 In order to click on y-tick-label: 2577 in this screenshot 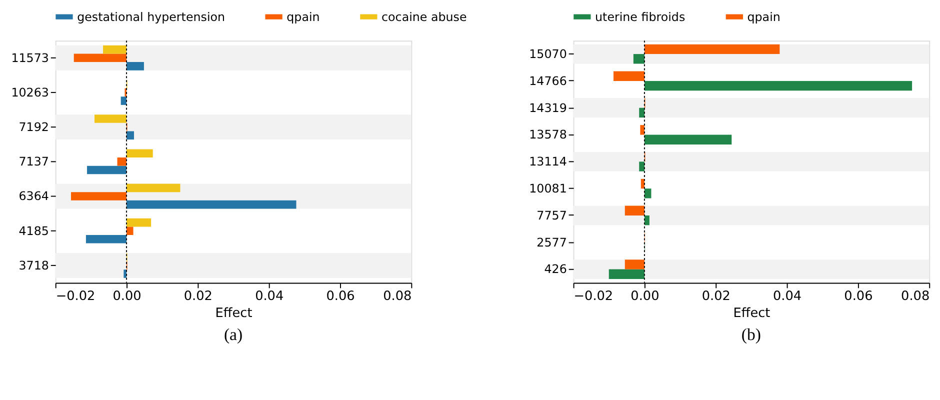, I will do `click(551, 242)`.